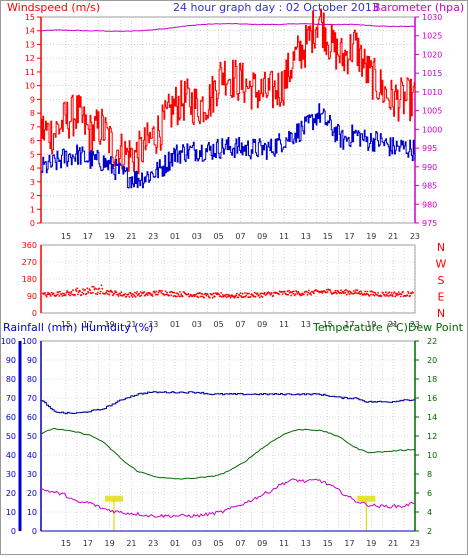  I want to click on dir-x-tick-label: 03, so click(197, 324).